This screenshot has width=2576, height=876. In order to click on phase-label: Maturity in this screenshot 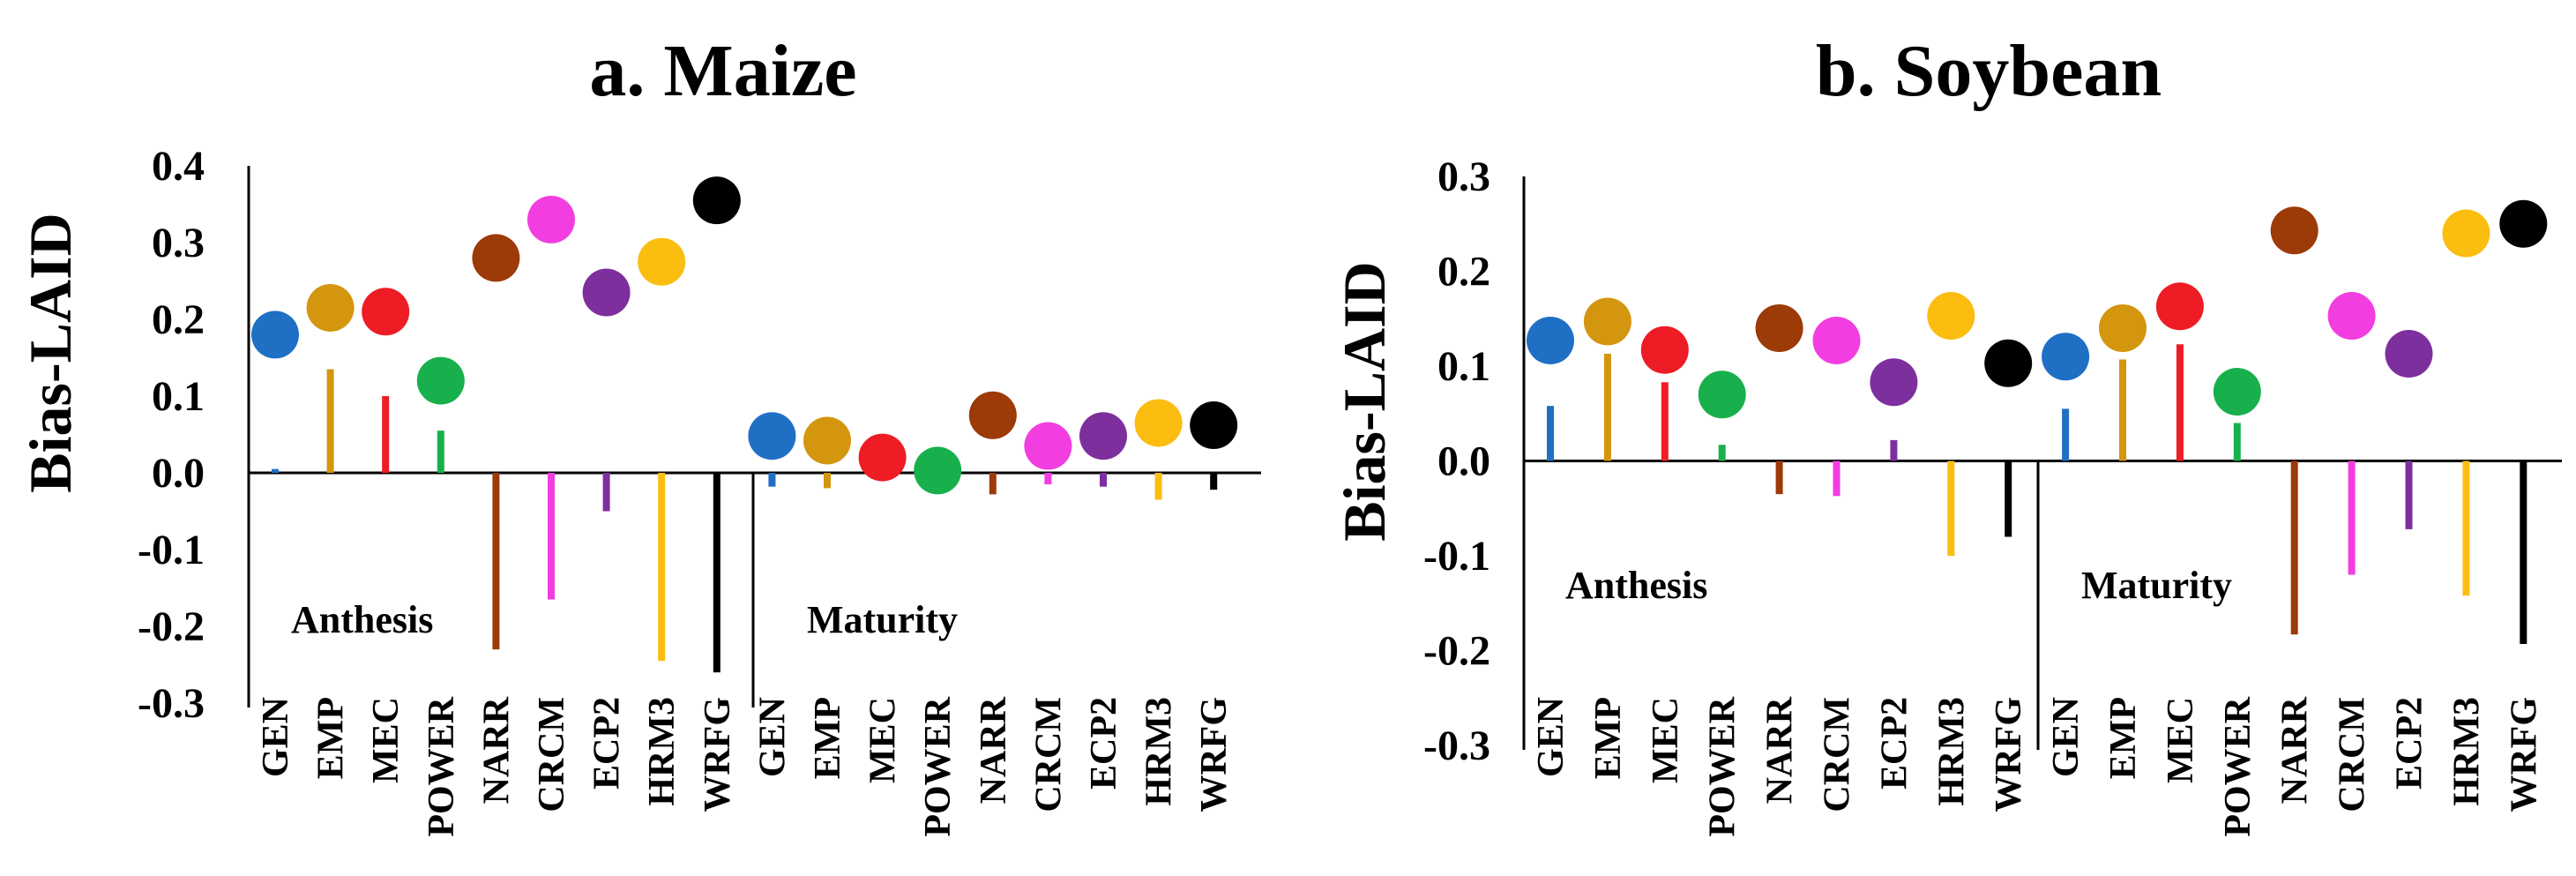, I will do `click(2156, 585)`.